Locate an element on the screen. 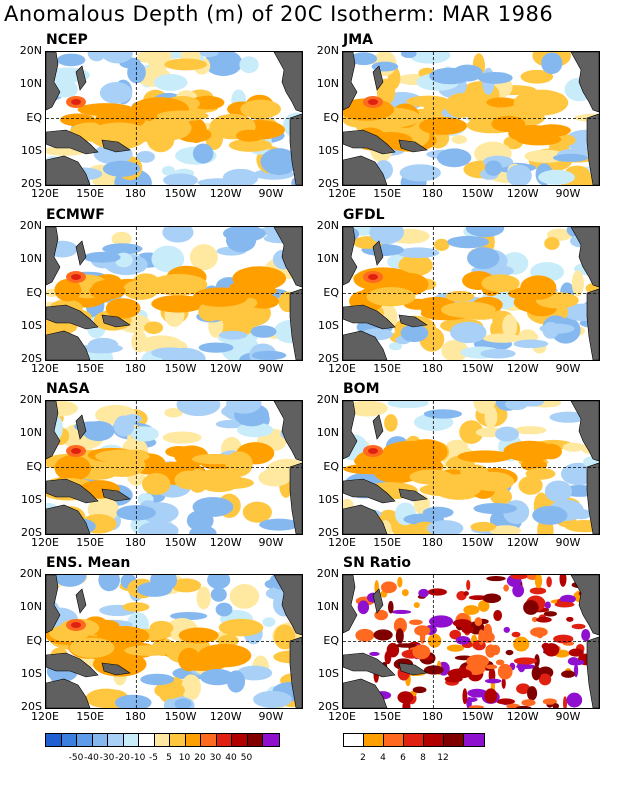 This screenshot has height=800, width=618. lon-label: 150E is located at coordinates (90, 542).